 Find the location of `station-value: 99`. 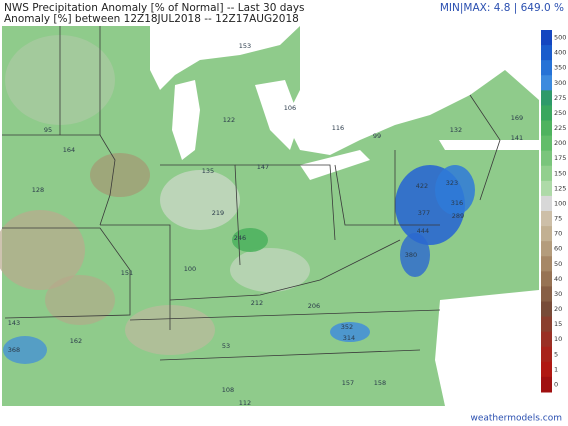

station-value: 99 is located at coordinates (377, 136).